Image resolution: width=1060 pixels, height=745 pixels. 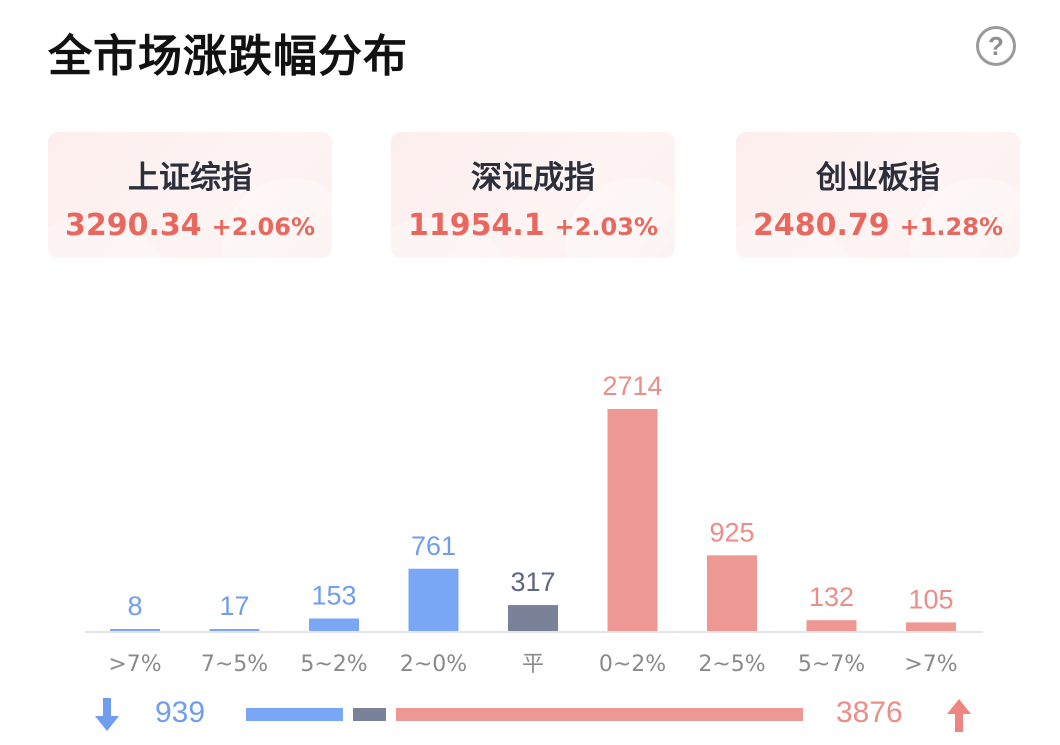 I want to click on bar-value-label: 105, so click(x=930, y=599).